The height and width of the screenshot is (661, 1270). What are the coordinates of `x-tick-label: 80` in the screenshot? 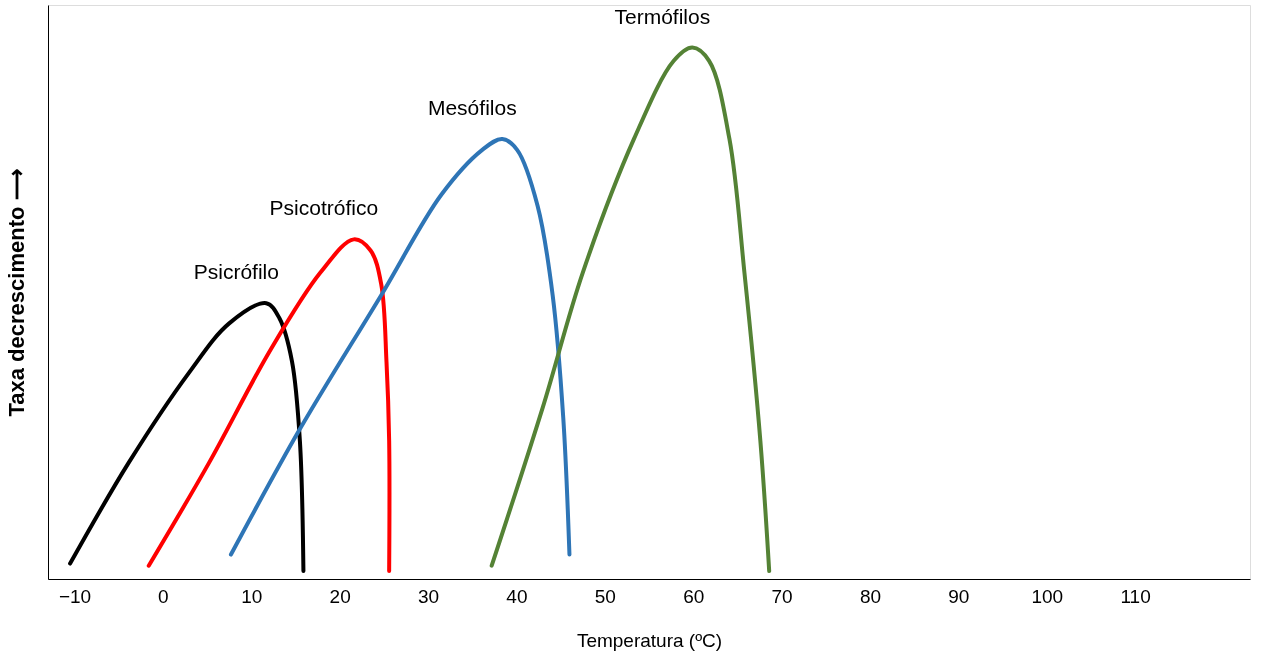 It's located at (870, 596).